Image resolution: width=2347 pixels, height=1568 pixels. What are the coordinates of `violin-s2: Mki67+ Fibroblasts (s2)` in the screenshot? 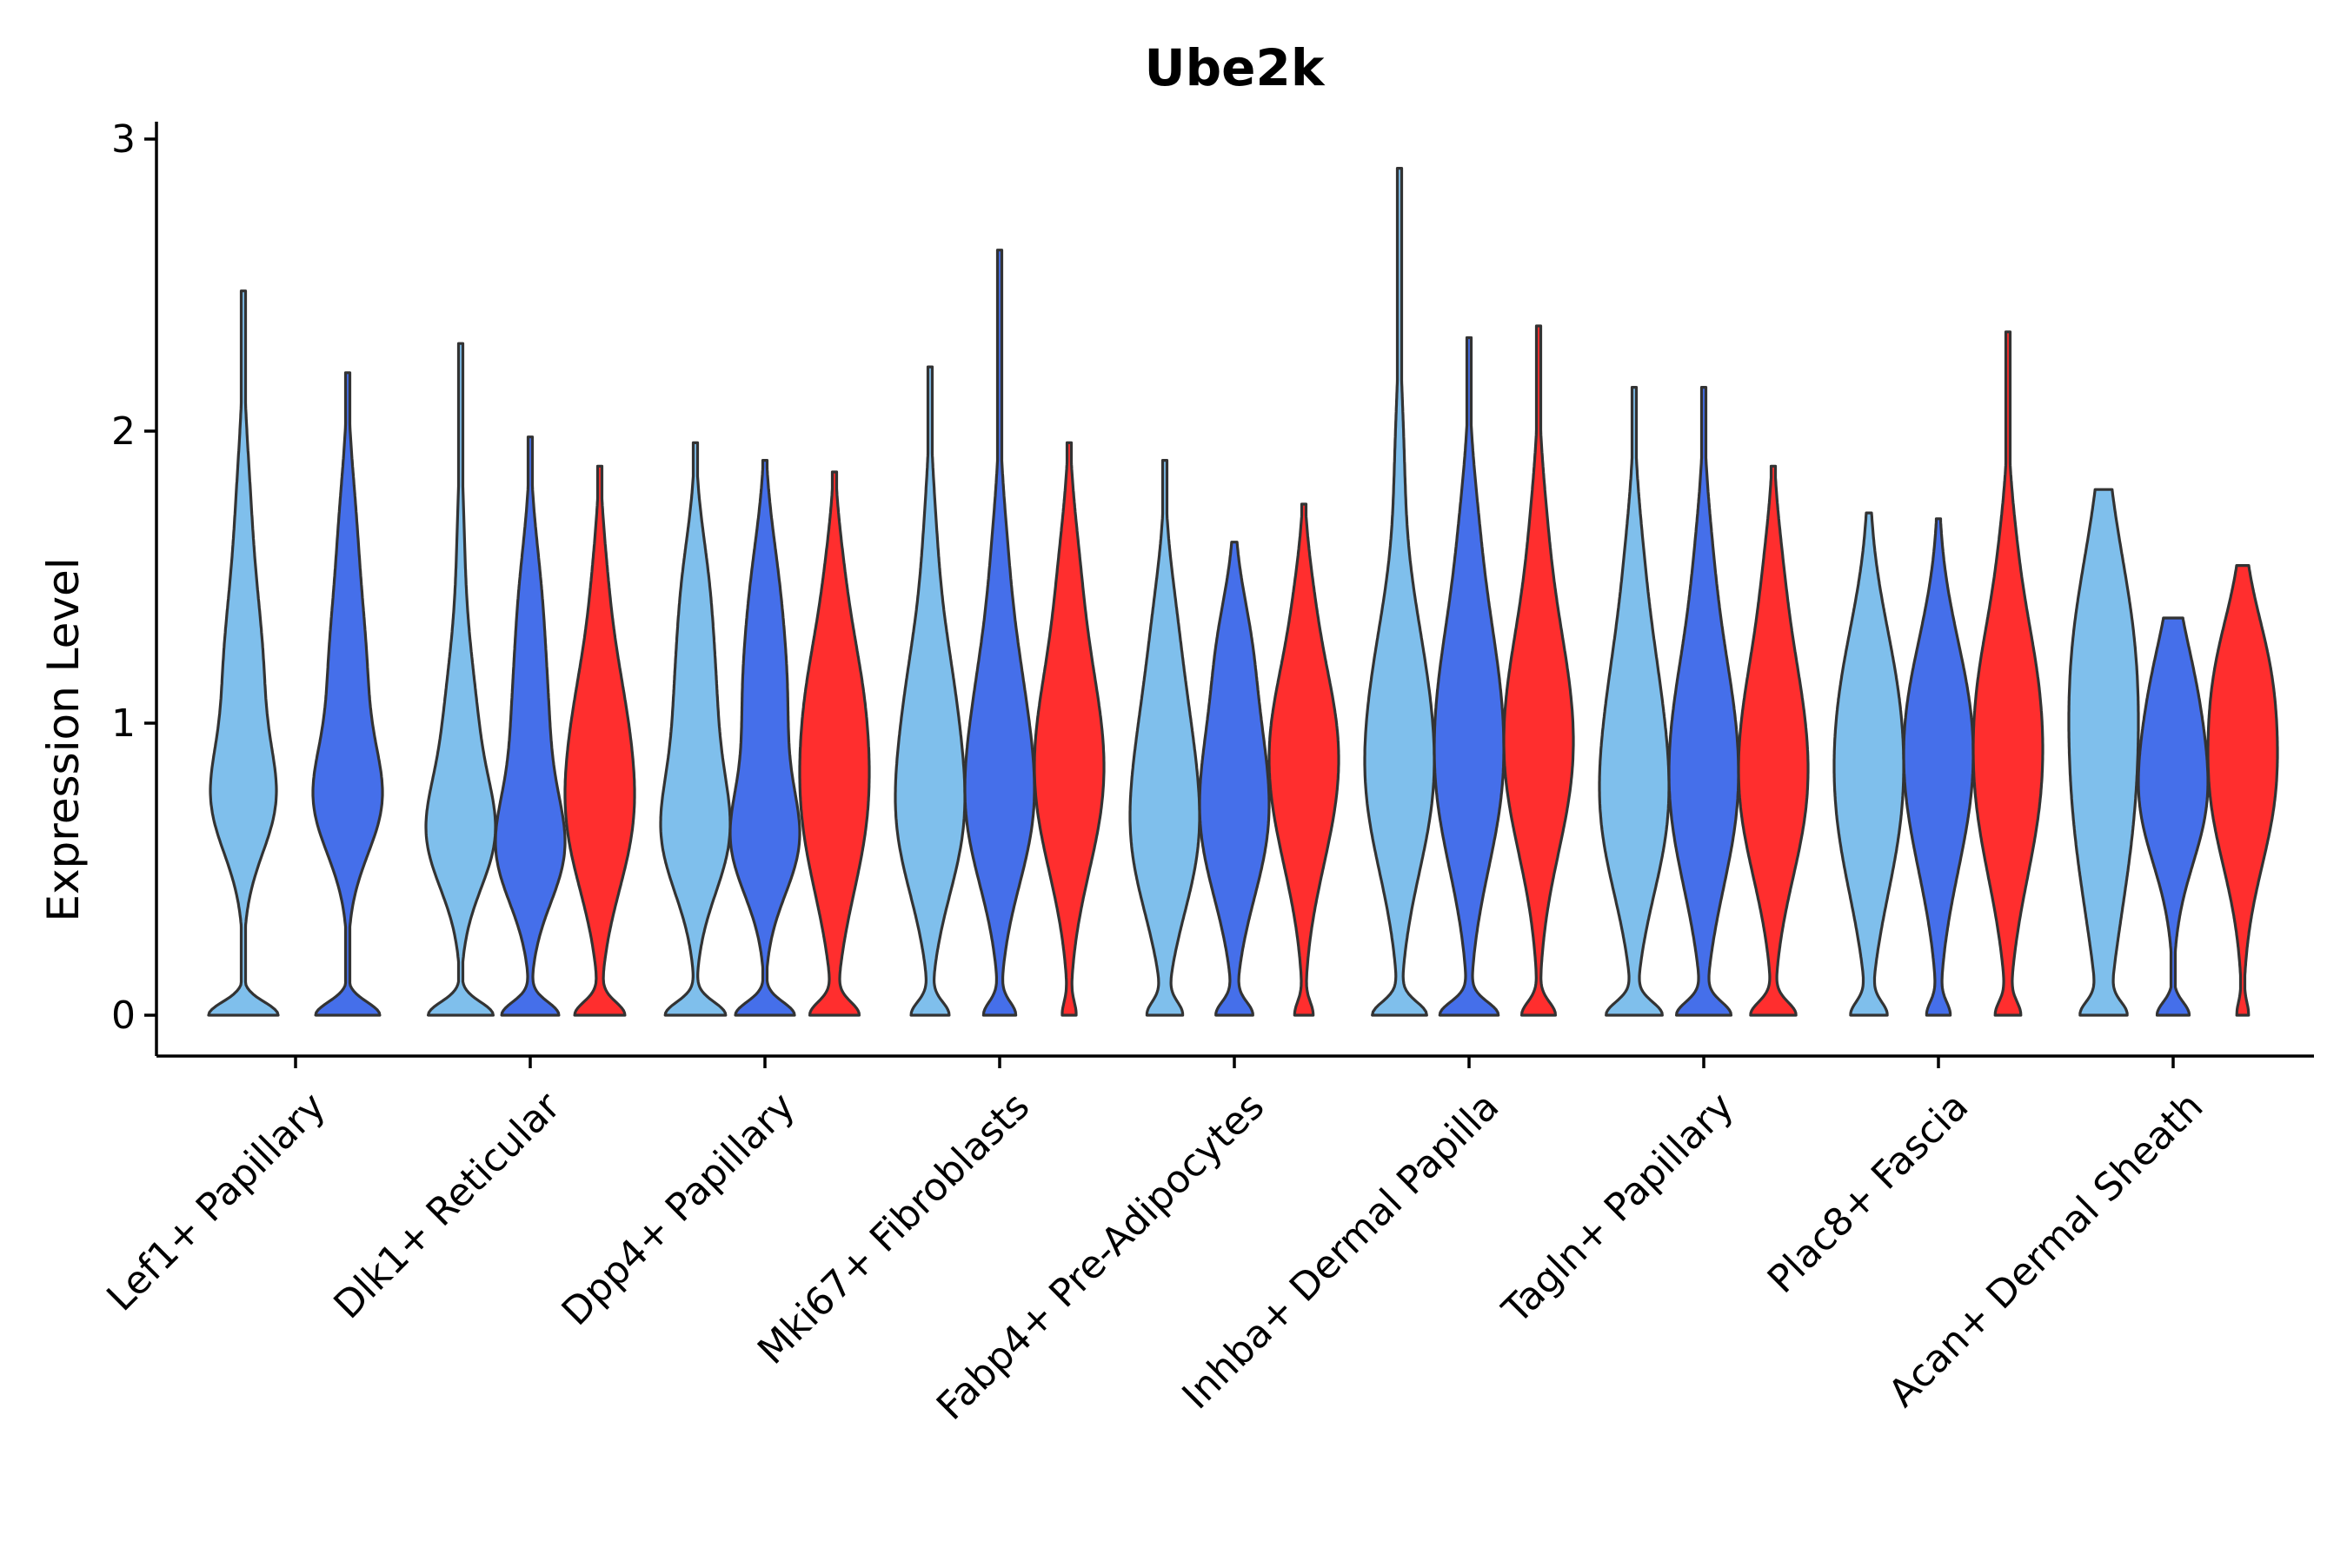 It's located at (1000, 633).